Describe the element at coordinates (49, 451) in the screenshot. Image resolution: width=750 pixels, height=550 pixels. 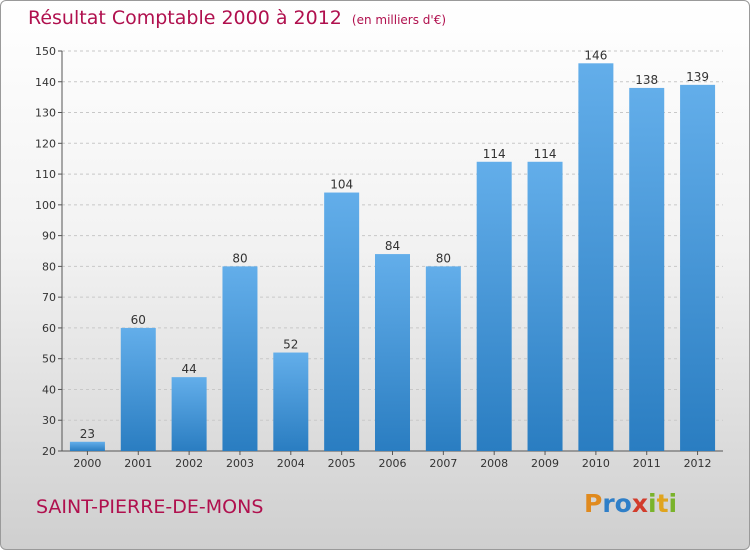
I see `y-tick-label: 20` at that location.